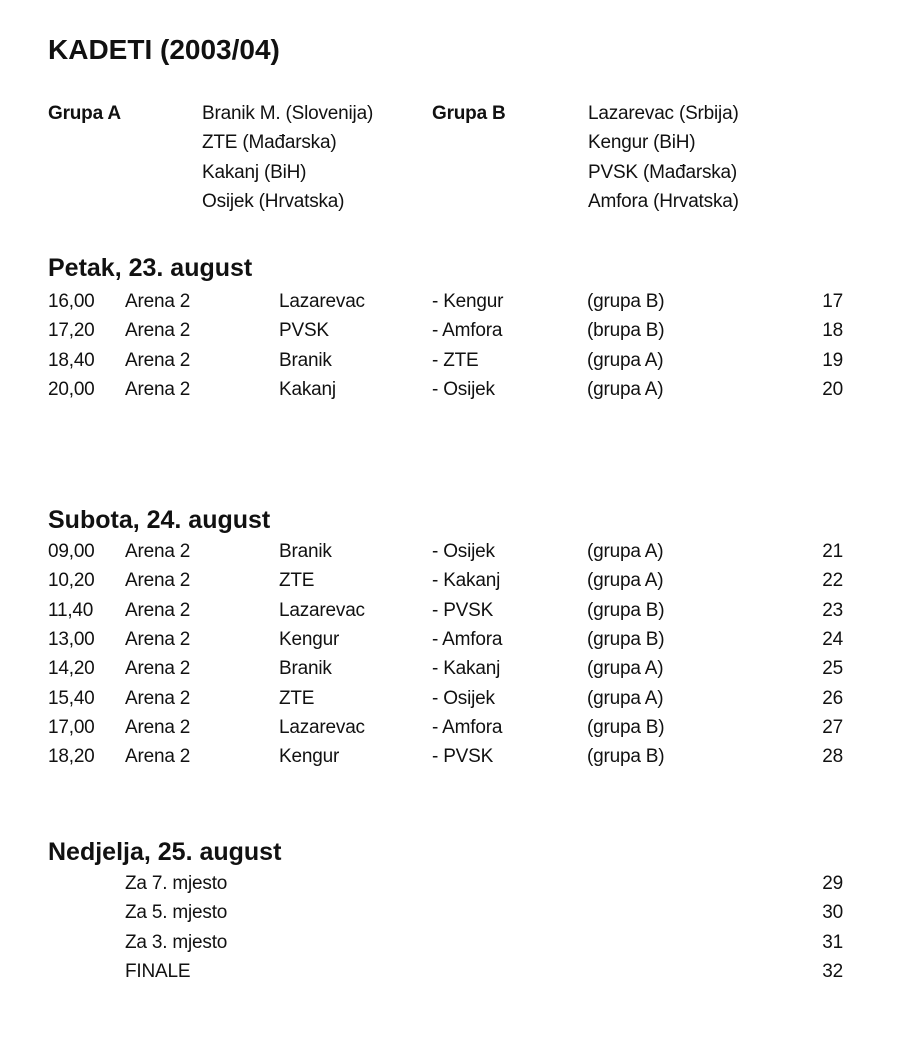  What do you see at coordinates (832, 669) in the screenshot?
I see `match-number: 25` at bounding box center [832, 669].